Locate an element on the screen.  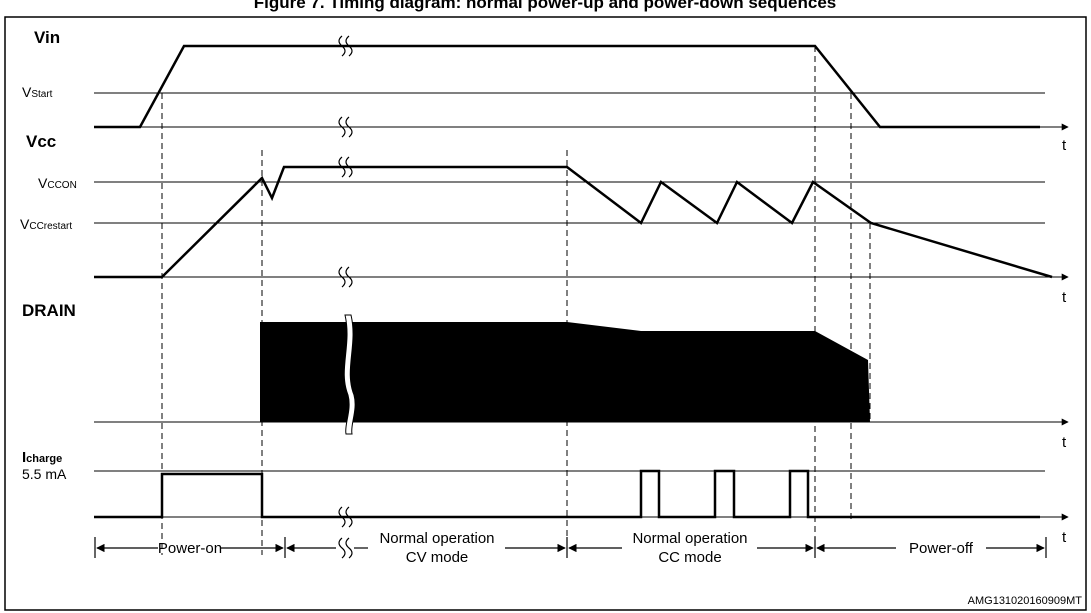
icharge-waveform is located at coordinates (567, 494).